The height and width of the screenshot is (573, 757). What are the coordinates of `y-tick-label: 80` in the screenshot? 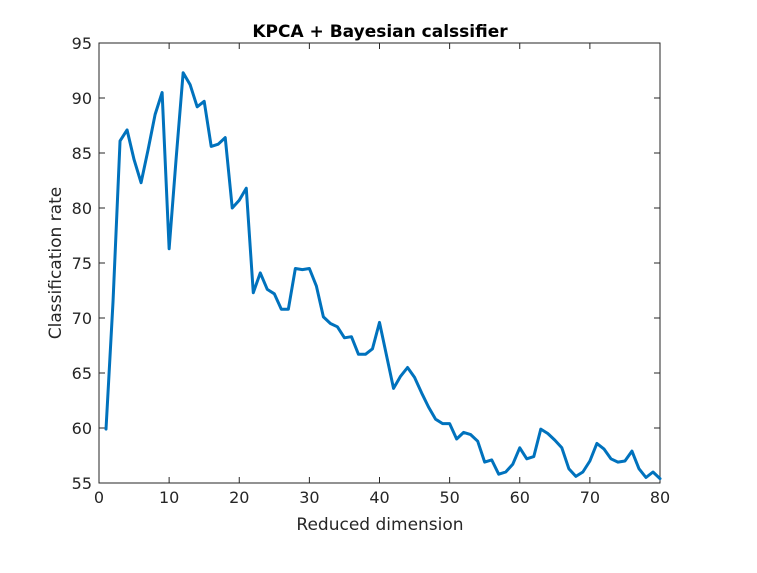 It's located at (82, 208).